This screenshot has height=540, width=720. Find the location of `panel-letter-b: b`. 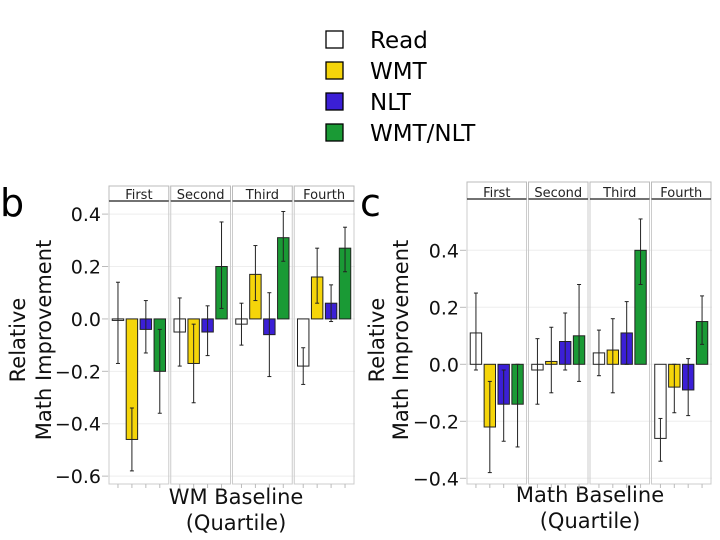

panel-letter-b: b is located at coordinates (12, 203).